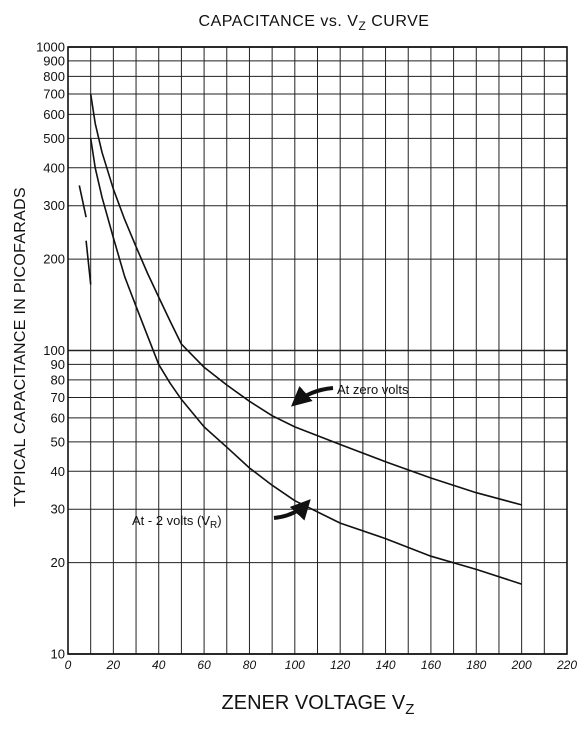  Describe the element at coordinates (295, 665) in the screenshot. I see `x-tick-label: 100` at that location.